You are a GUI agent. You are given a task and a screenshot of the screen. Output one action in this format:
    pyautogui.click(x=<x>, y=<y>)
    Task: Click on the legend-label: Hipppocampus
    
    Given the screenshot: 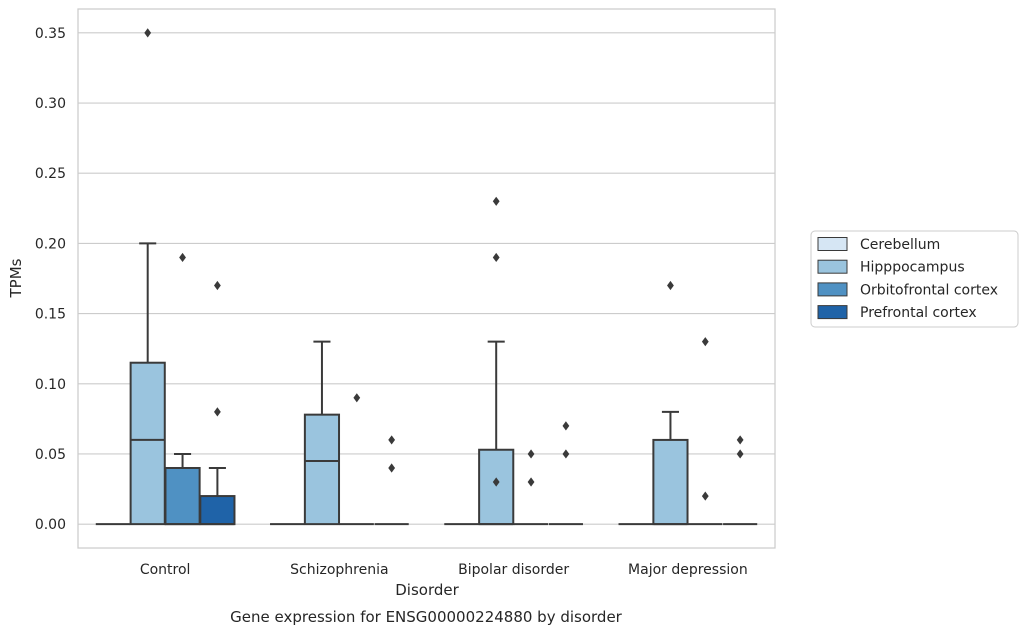 What is the action you would take?
    pyautogui.click(x=912, y=268)
    